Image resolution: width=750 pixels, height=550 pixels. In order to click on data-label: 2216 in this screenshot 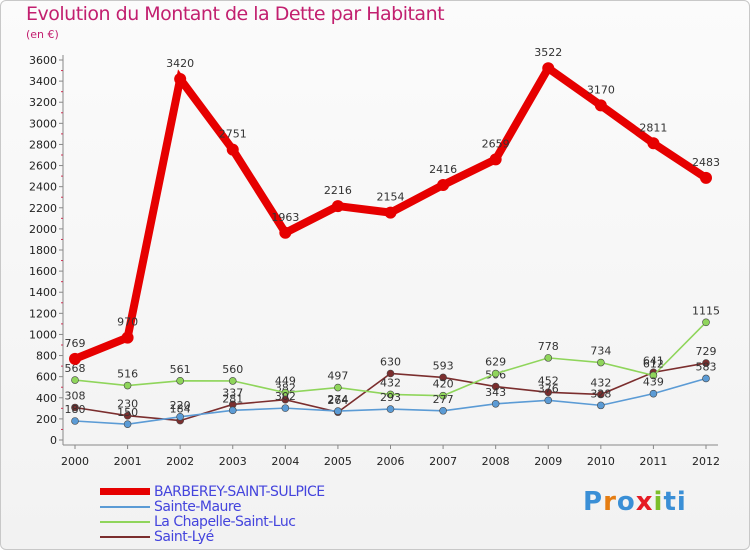, I will do `click(338, 190)`.